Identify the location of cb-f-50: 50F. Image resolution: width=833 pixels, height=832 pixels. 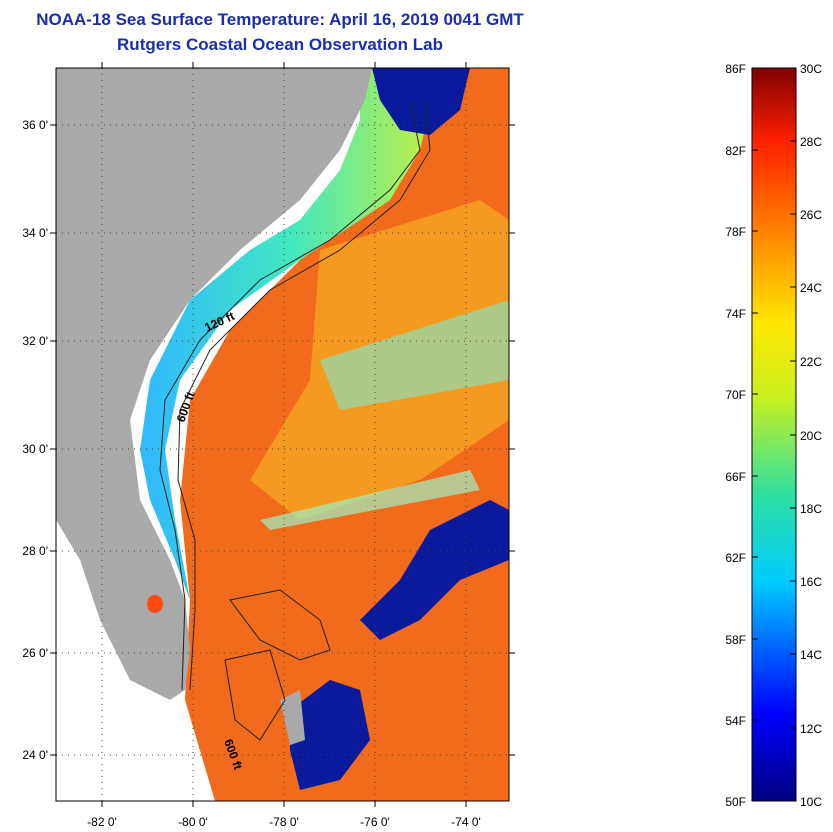
(735, 802).